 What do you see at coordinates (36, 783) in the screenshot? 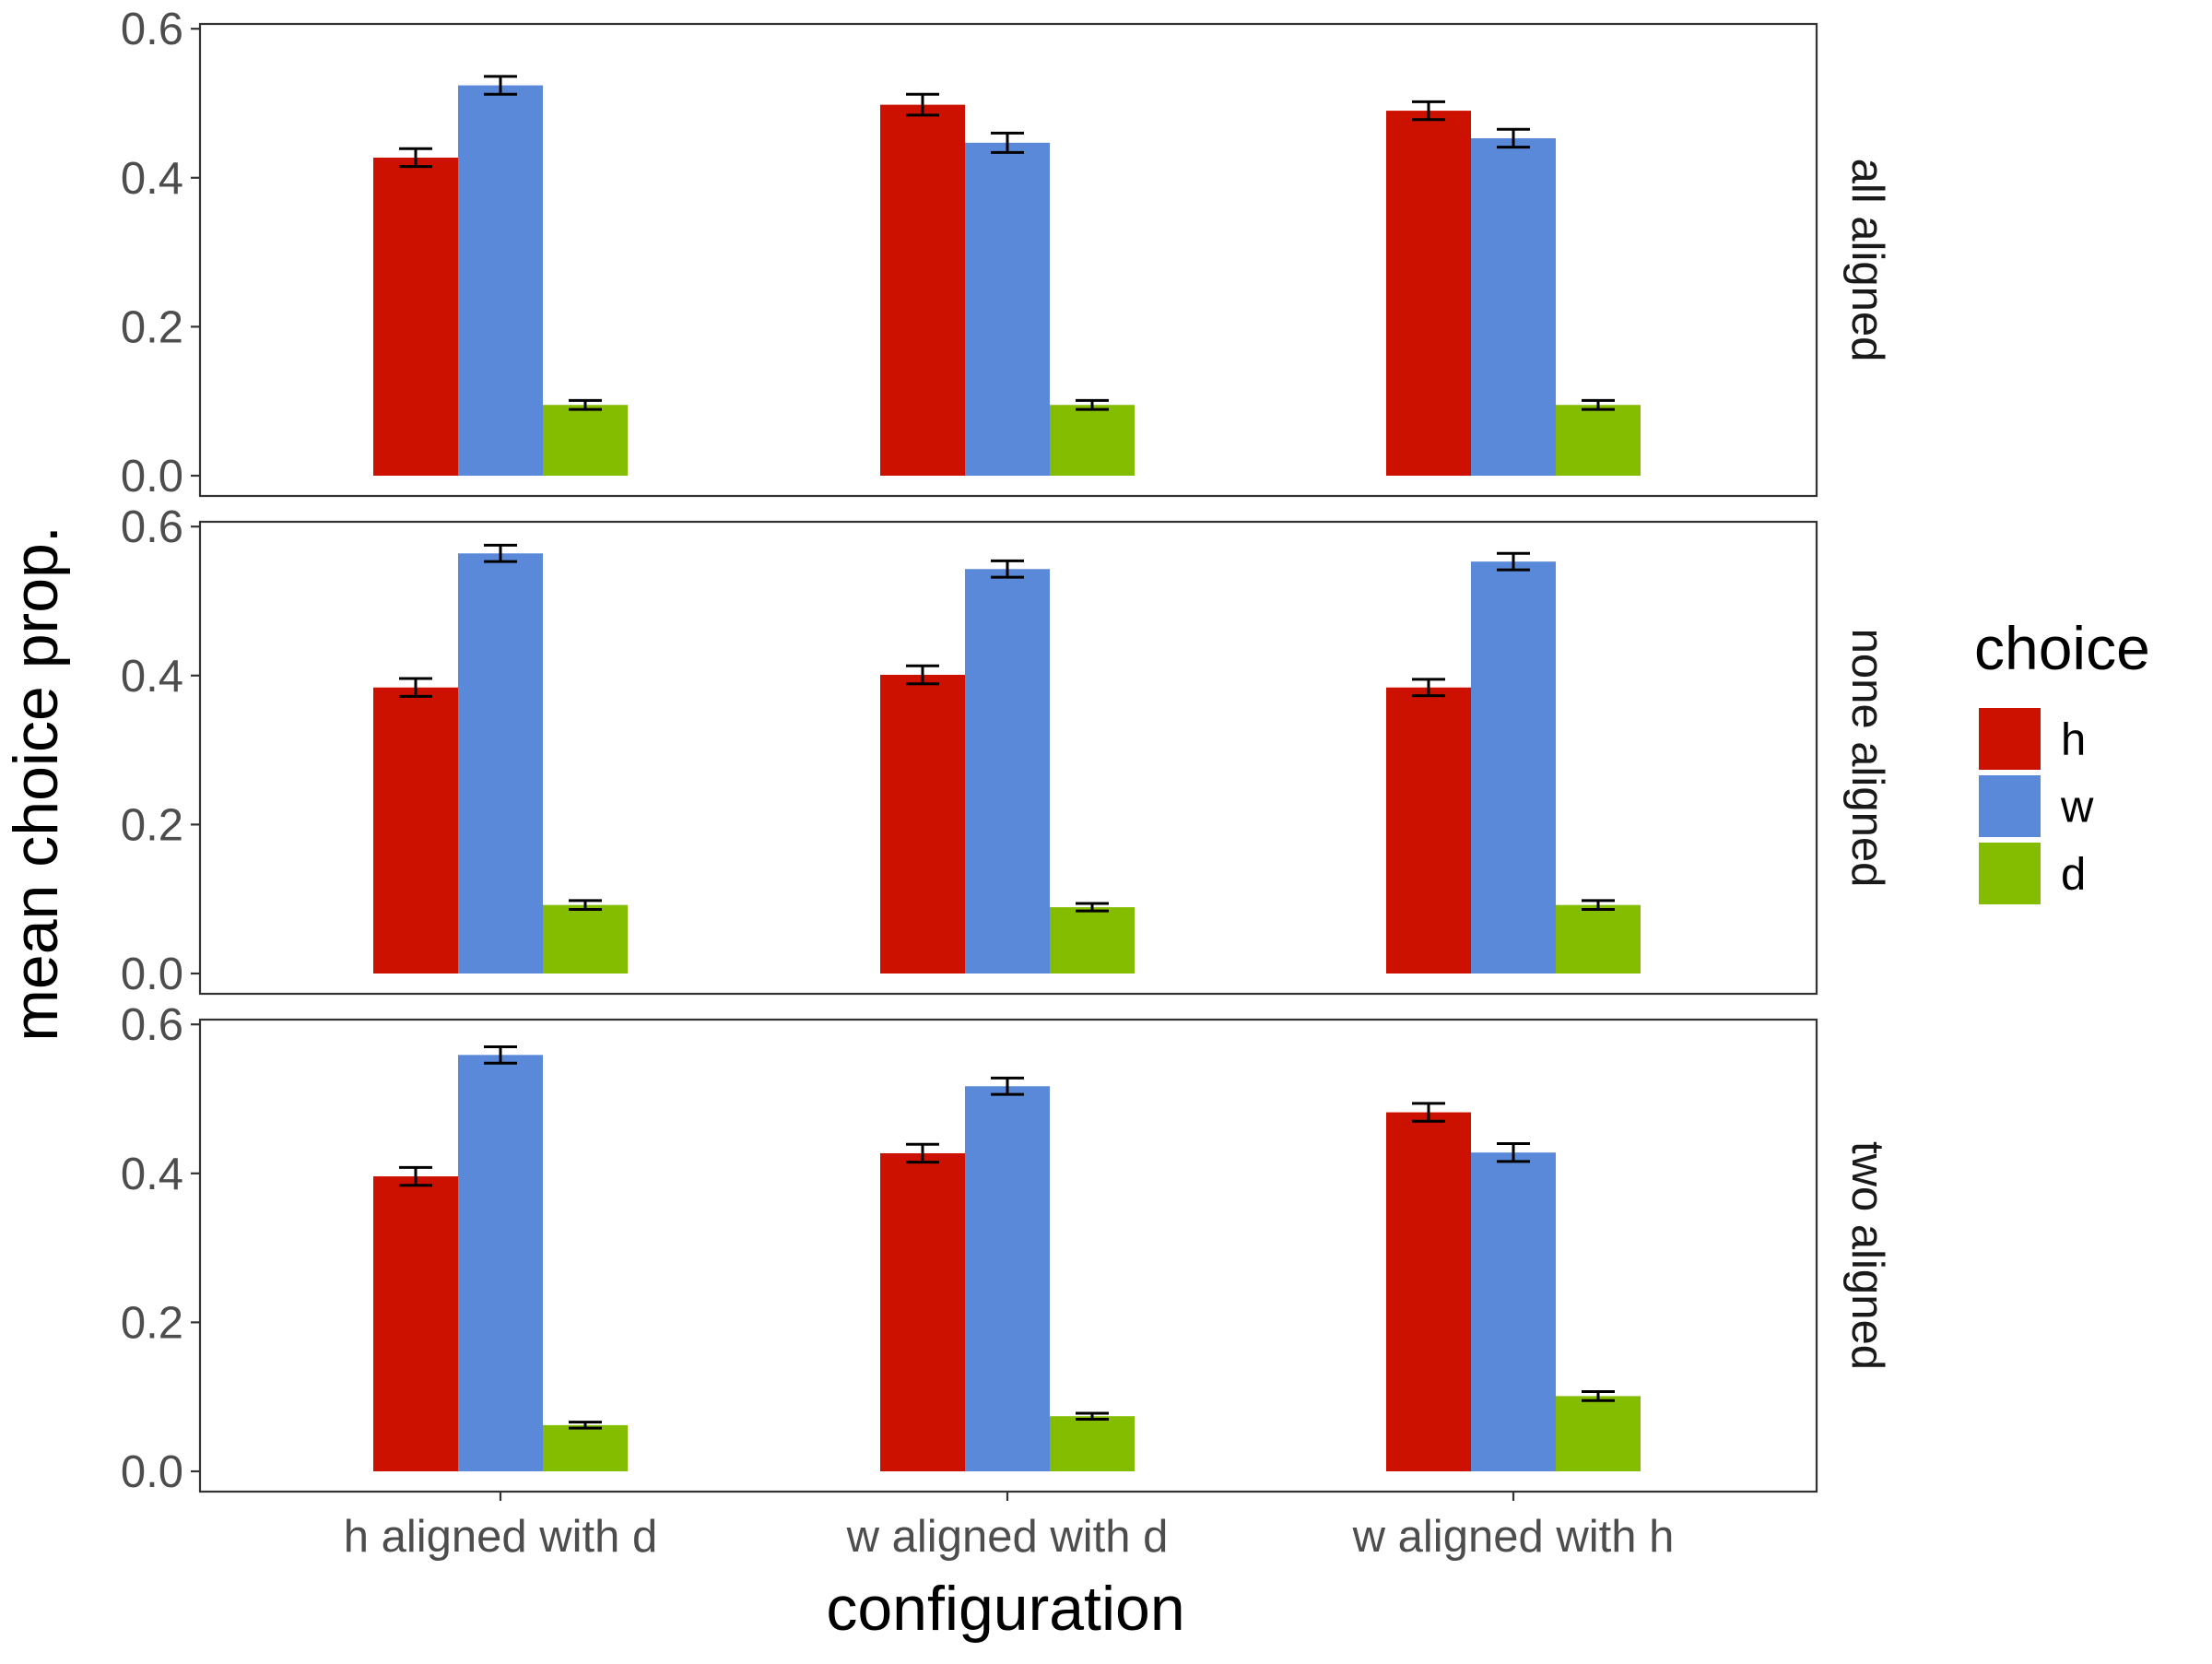
I see `y-axis-title: mean choice prop.` at bounding box center [36, 783].